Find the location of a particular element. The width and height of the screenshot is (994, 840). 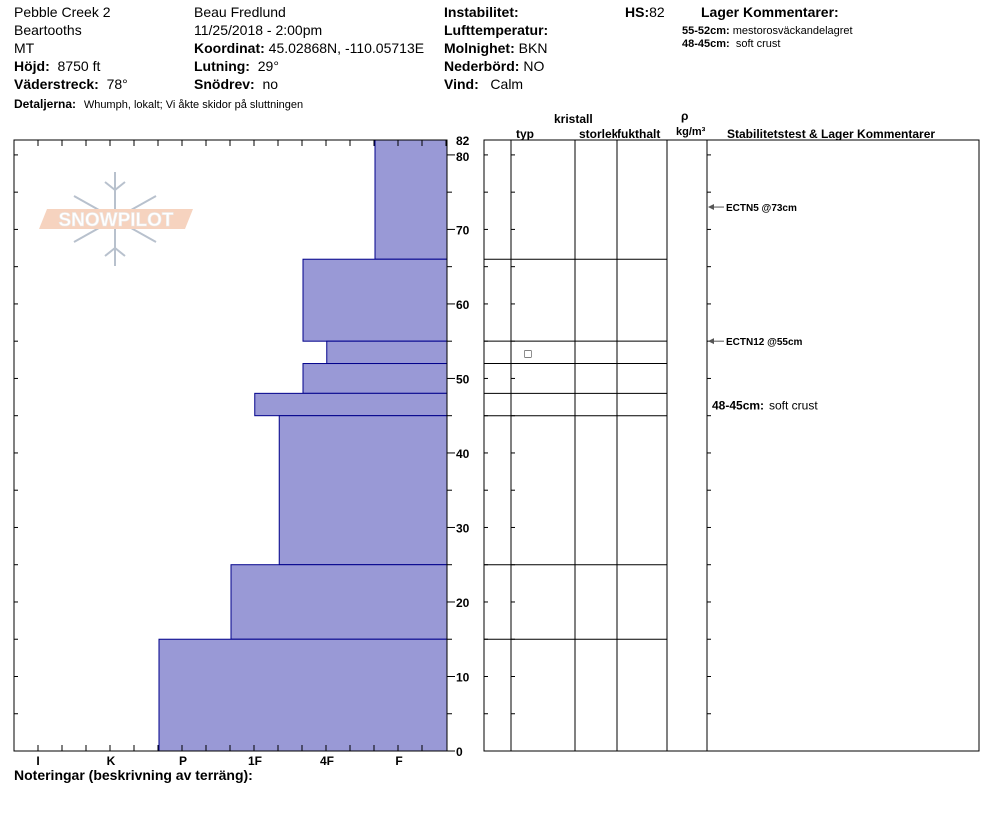

elevation-value: 8750 ft is located at coordinates (79, 66).